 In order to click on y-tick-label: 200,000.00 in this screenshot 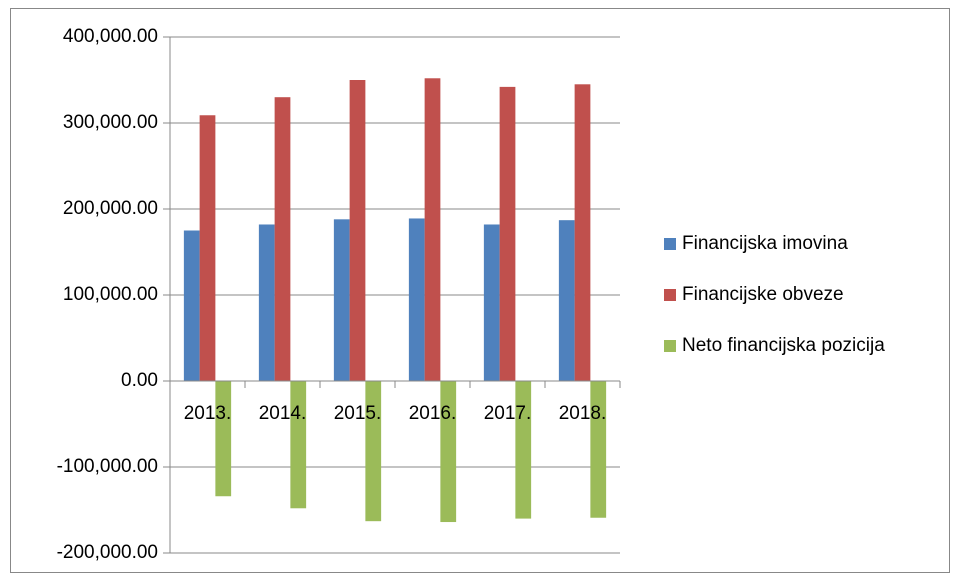, I will do `click(110, 208)`.